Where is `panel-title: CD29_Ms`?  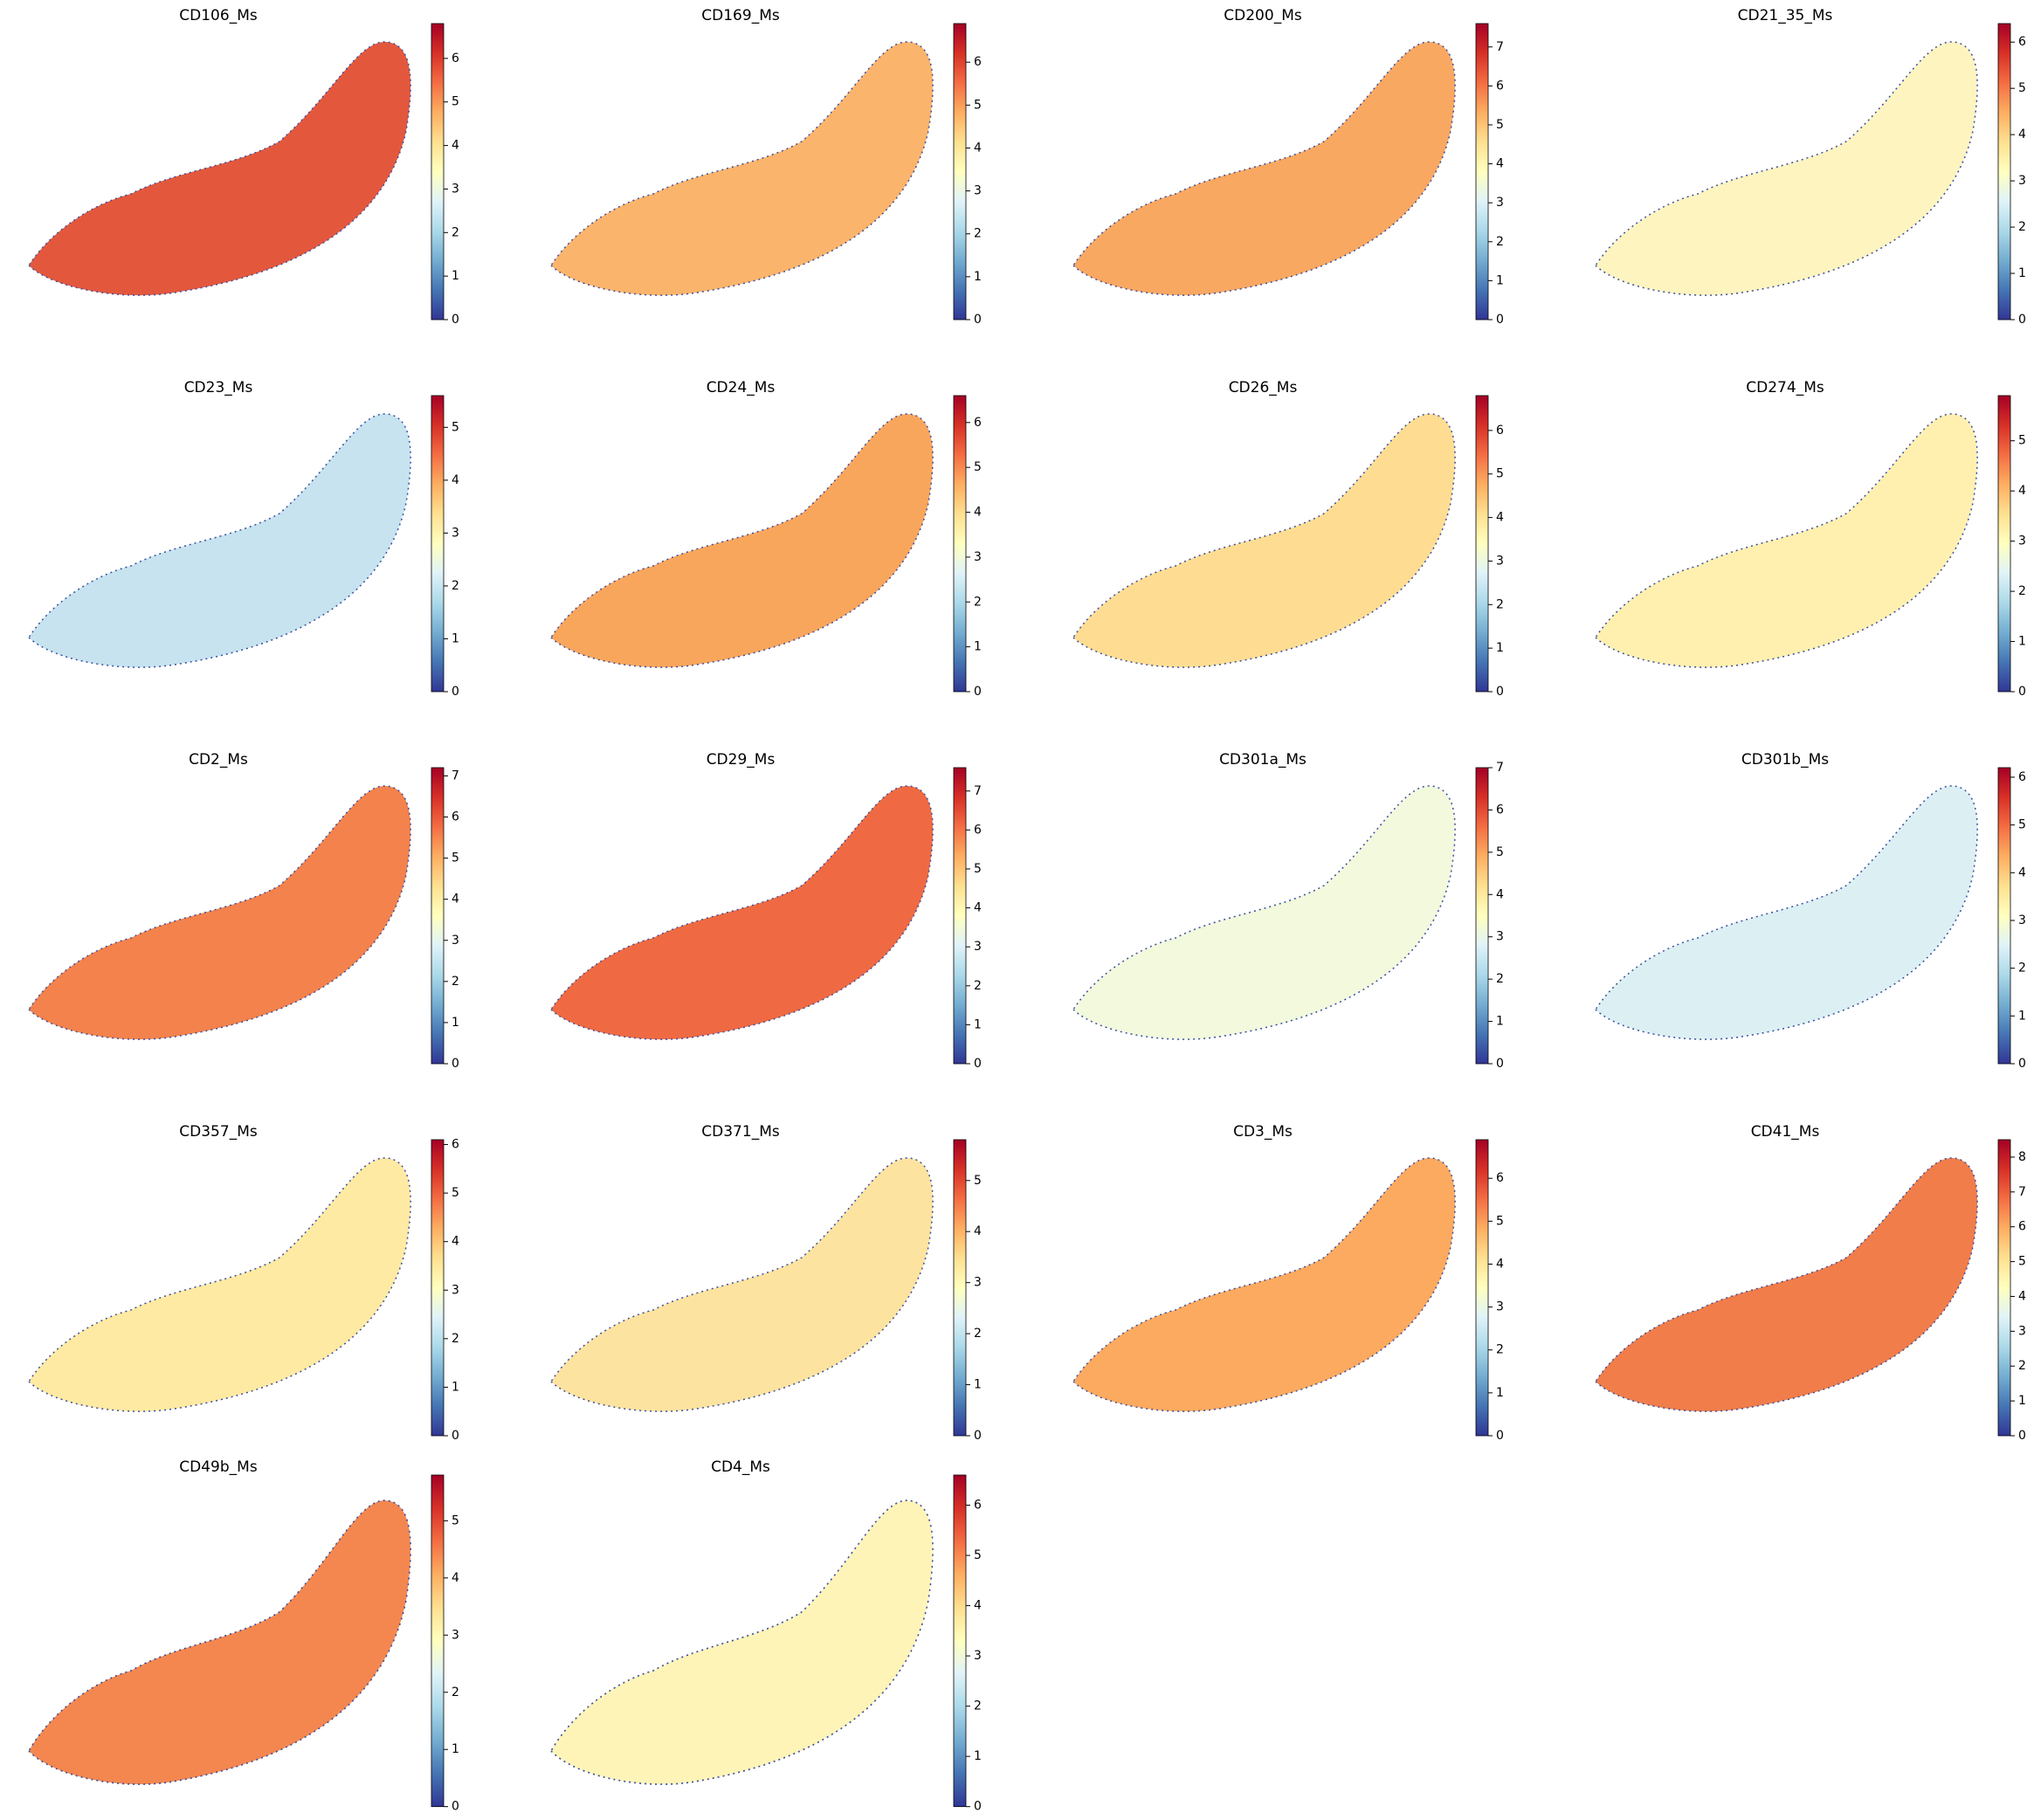 panel-title: CD29_Ms is located at coordinates (741, 760).